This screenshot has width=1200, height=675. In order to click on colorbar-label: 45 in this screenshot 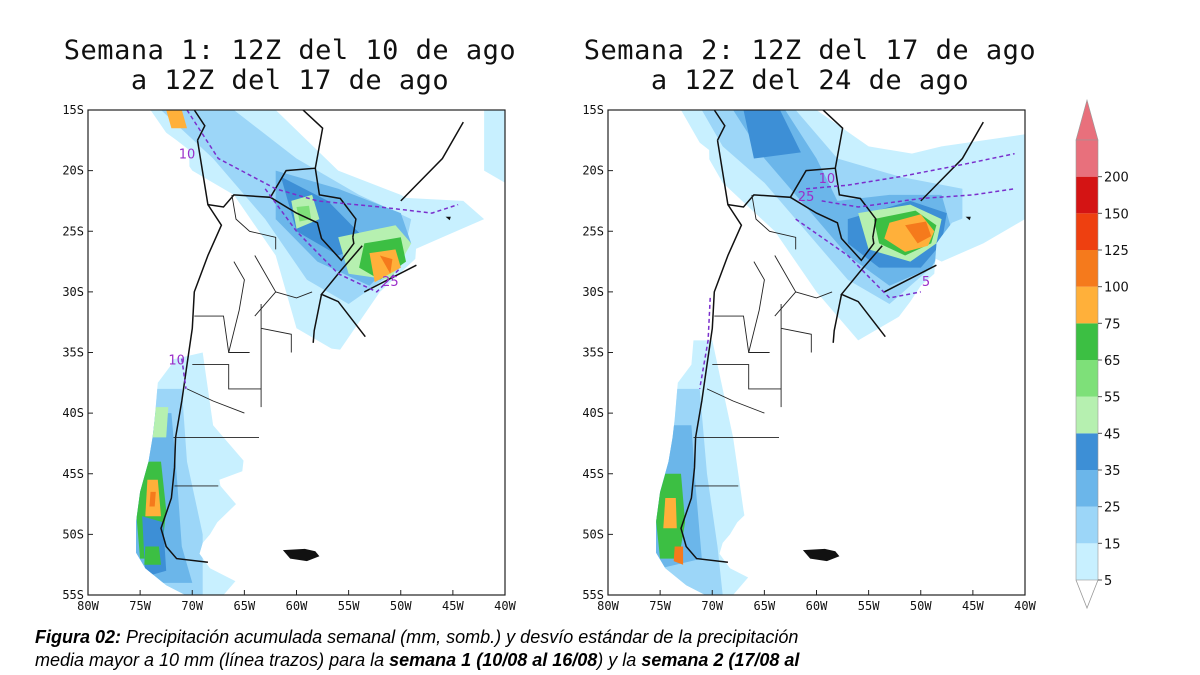, I will do `click(1112, 434)`.